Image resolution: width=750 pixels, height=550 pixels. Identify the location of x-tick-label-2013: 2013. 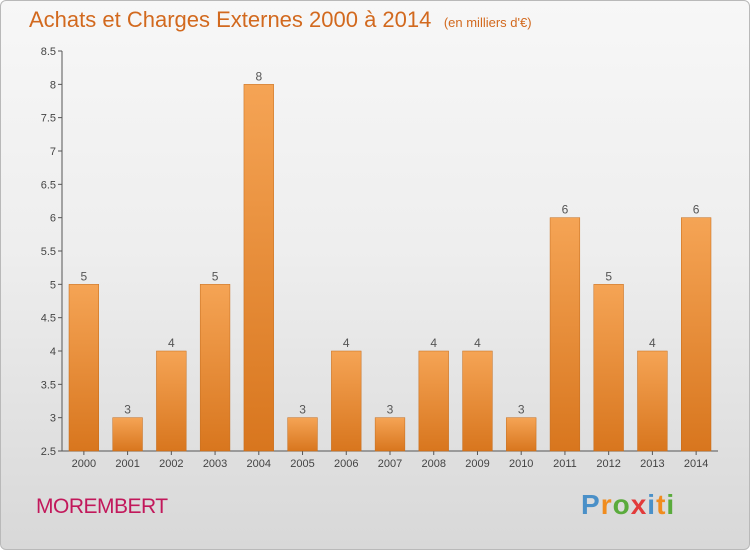
(652, 464).